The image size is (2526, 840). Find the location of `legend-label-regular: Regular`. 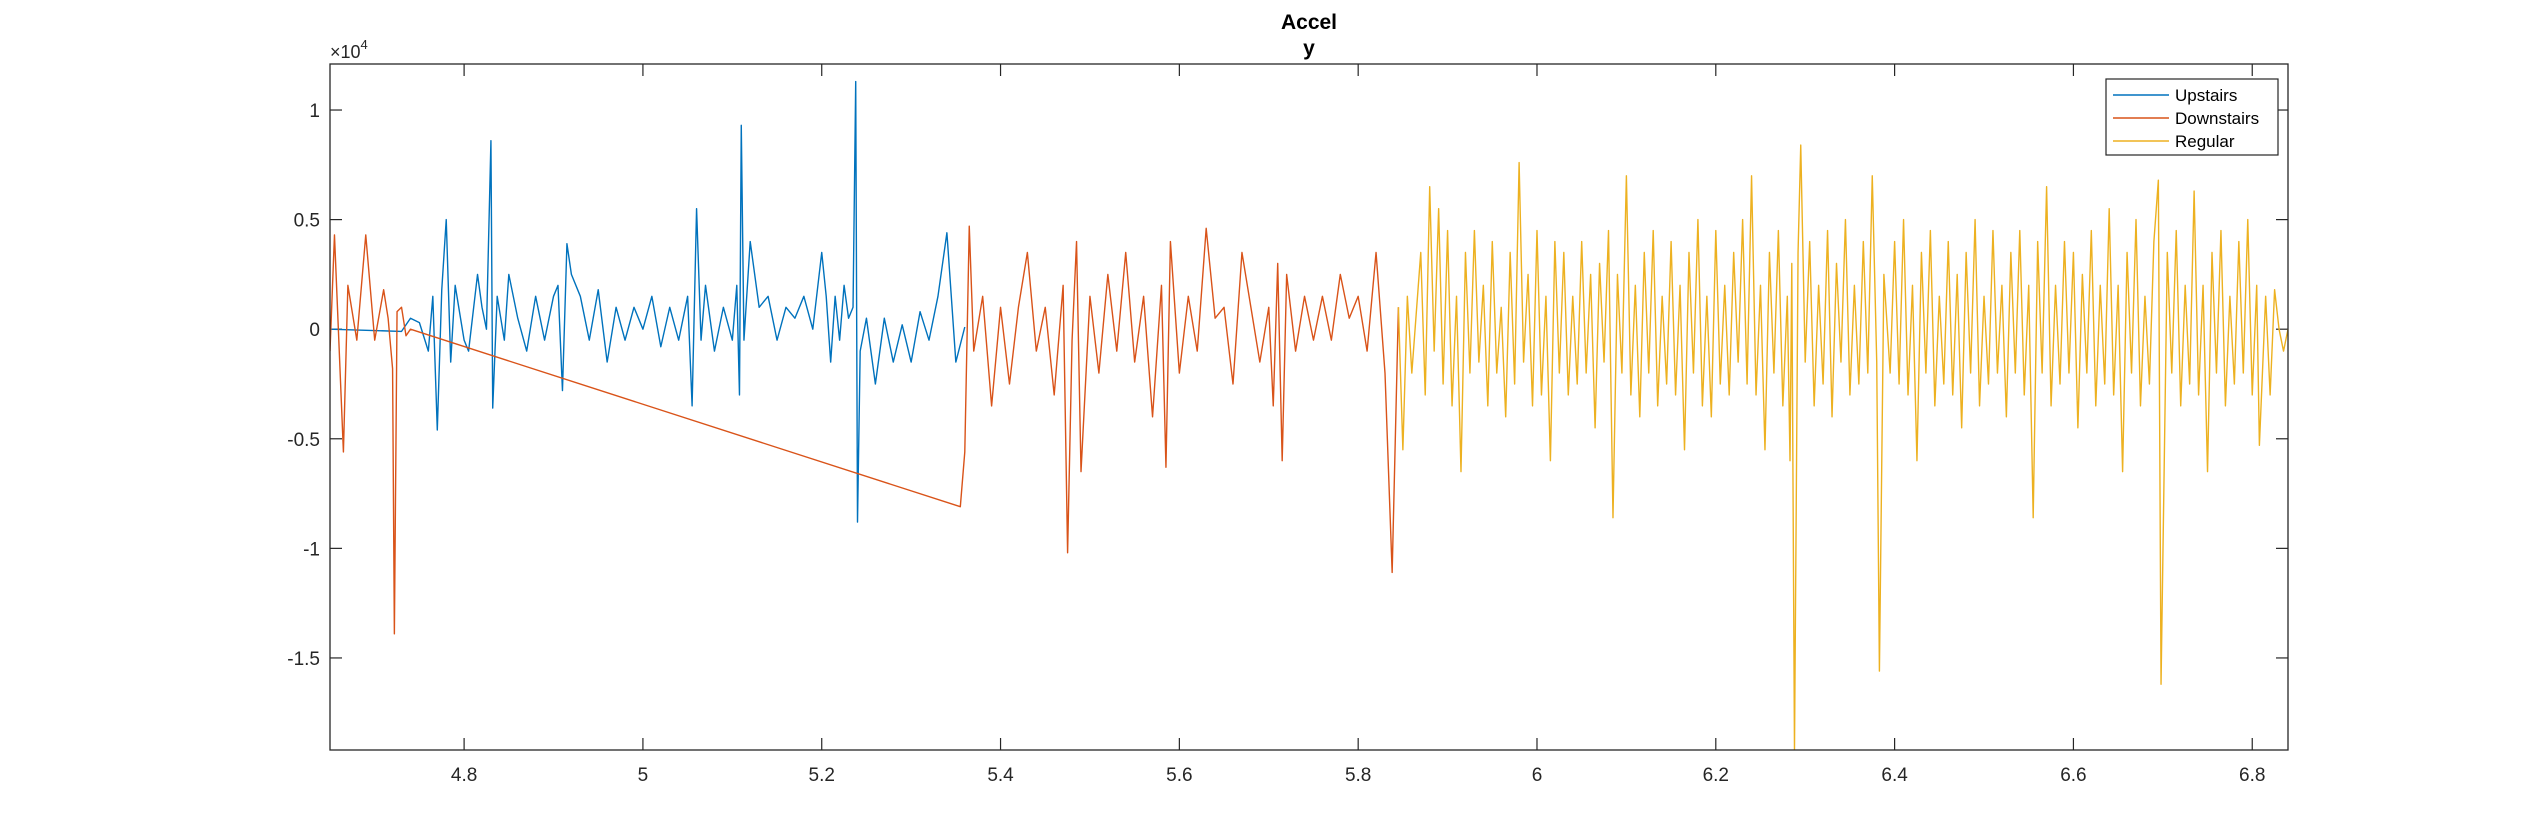

legend-label-regular: Regular is located at coordinates (2205, 141).